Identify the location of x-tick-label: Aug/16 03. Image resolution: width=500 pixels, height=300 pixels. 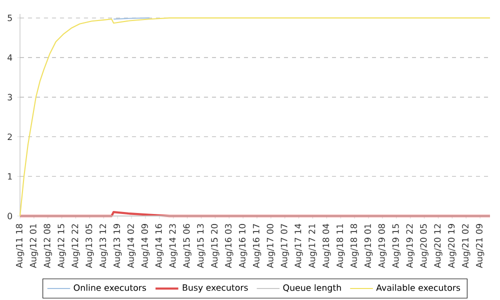
(229, 246).